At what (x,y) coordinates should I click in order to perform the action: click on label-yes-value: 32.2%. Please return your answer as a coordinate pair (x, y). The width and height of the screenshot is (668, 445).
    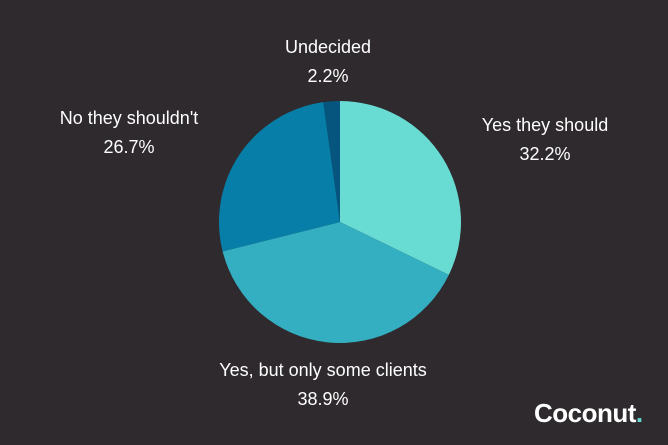
    Looking at the image, I should click on (545, 154).